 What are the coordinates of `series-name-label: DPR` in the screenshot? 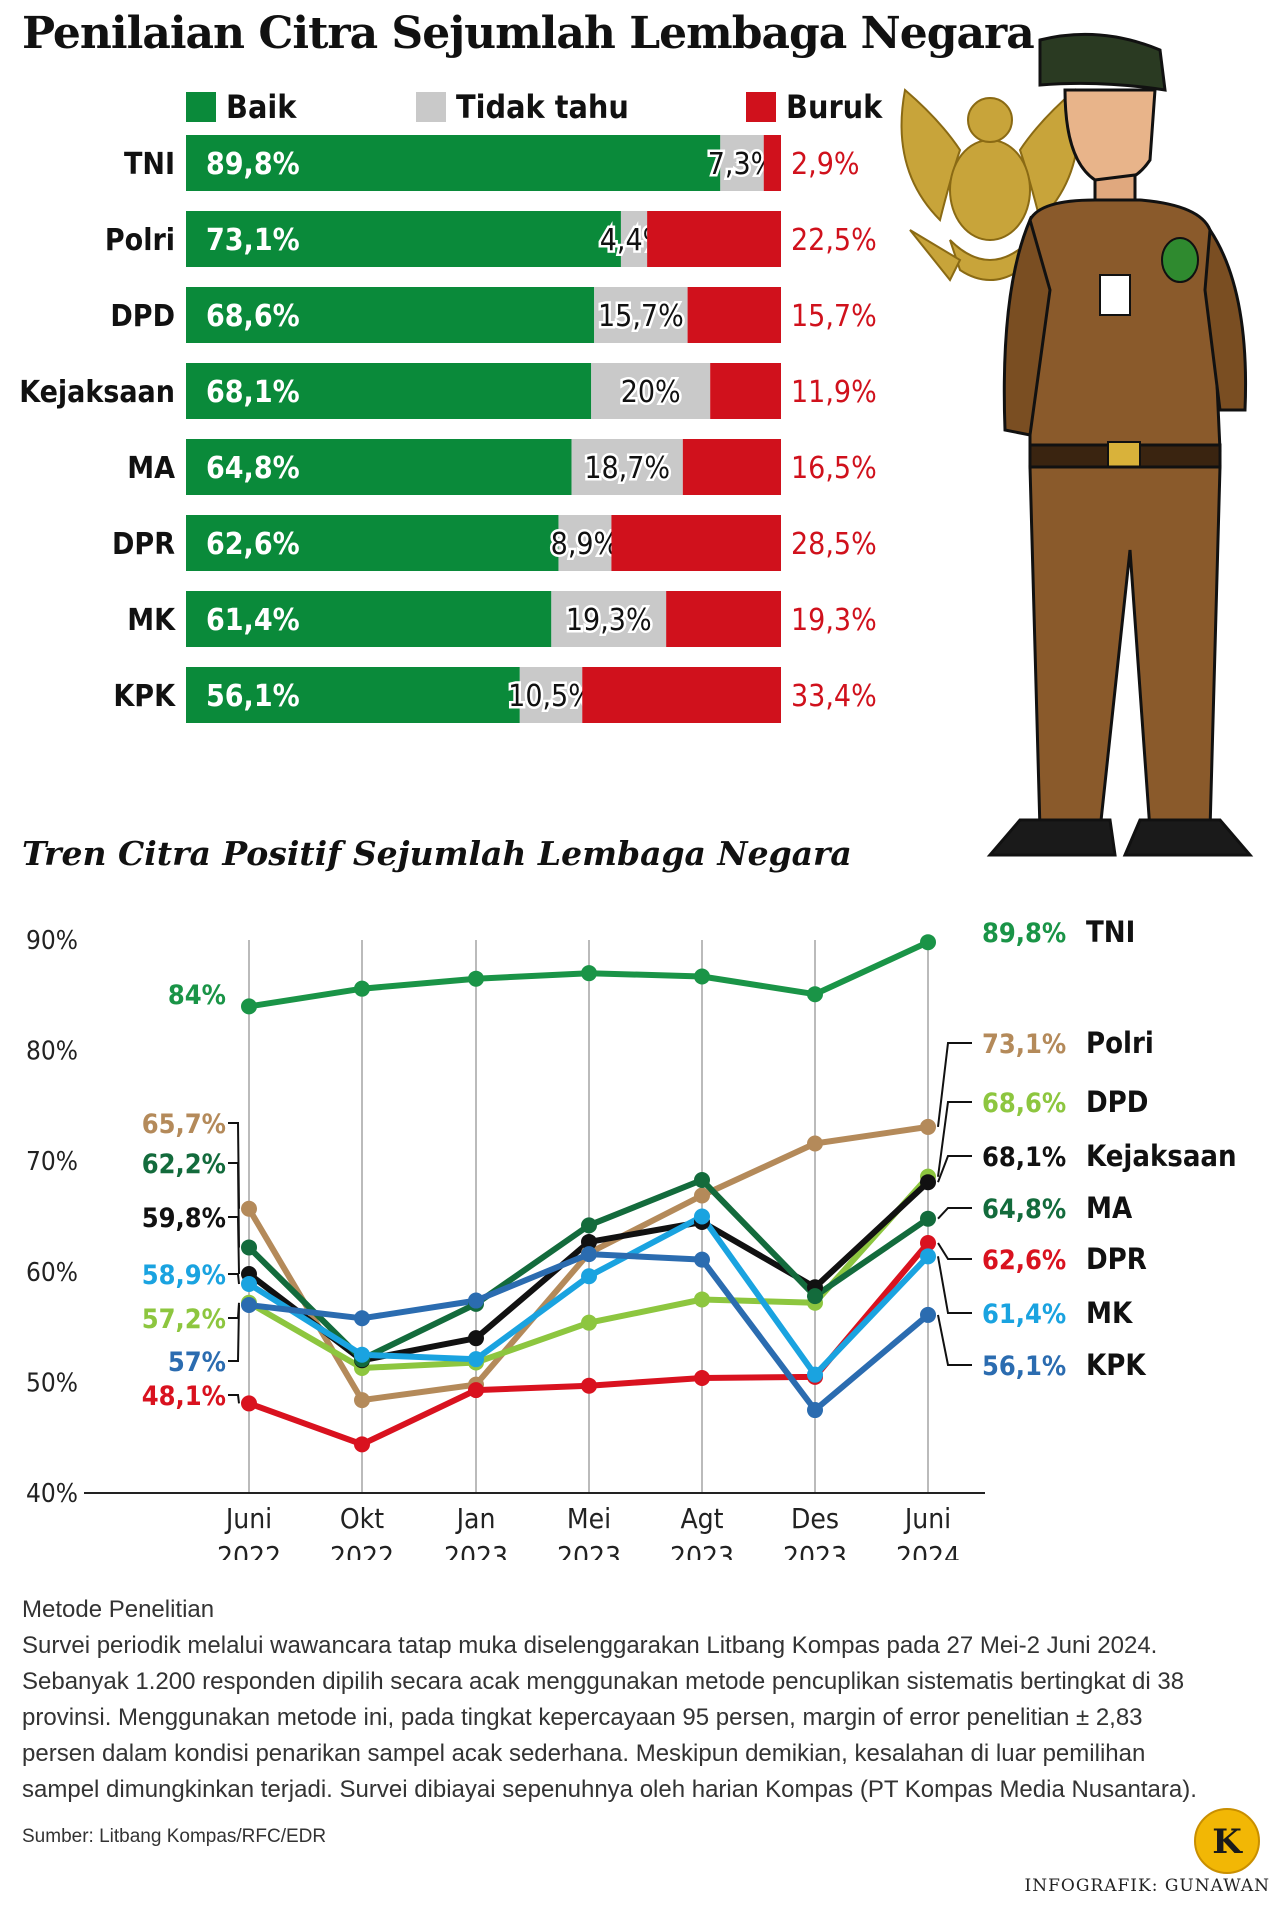 It's located at (1116, 1259).